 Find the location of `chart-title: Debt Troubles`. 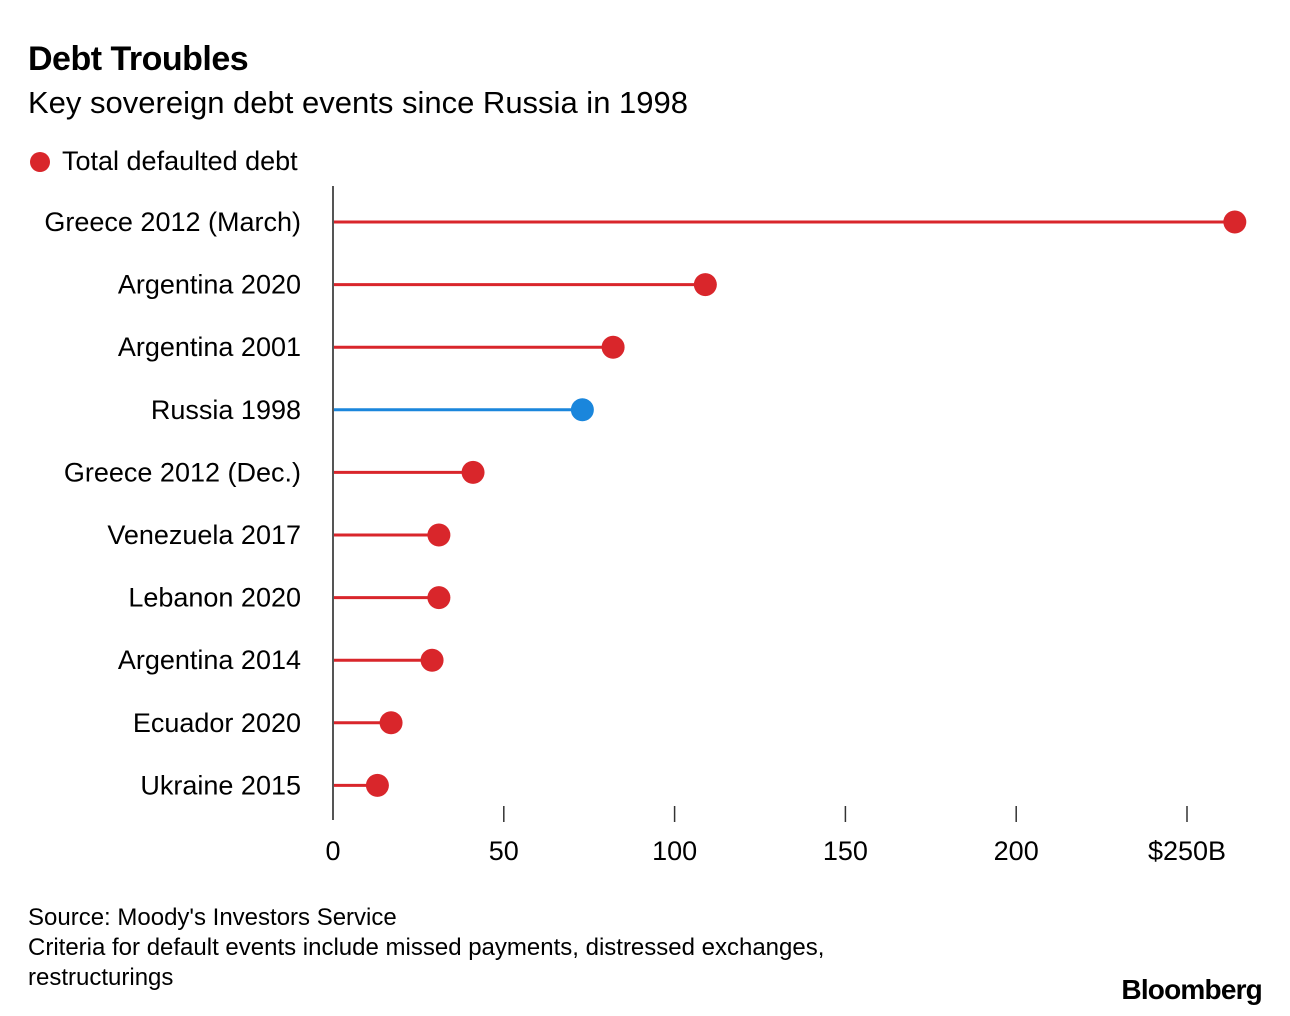

chart-title: Debt Troubles is located at coordinates (138, 59).